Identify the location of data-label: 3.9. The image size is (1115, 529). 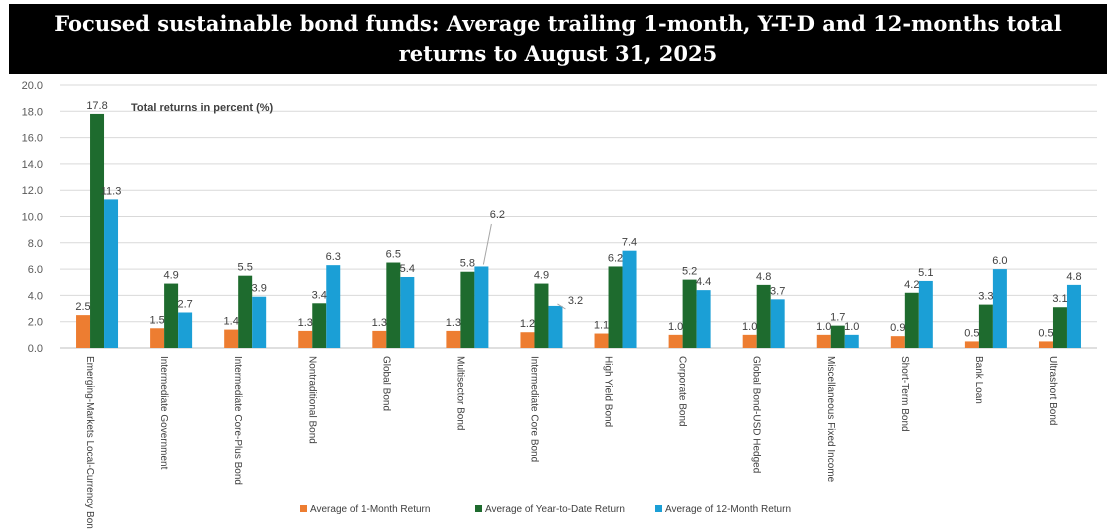
(259, 289).